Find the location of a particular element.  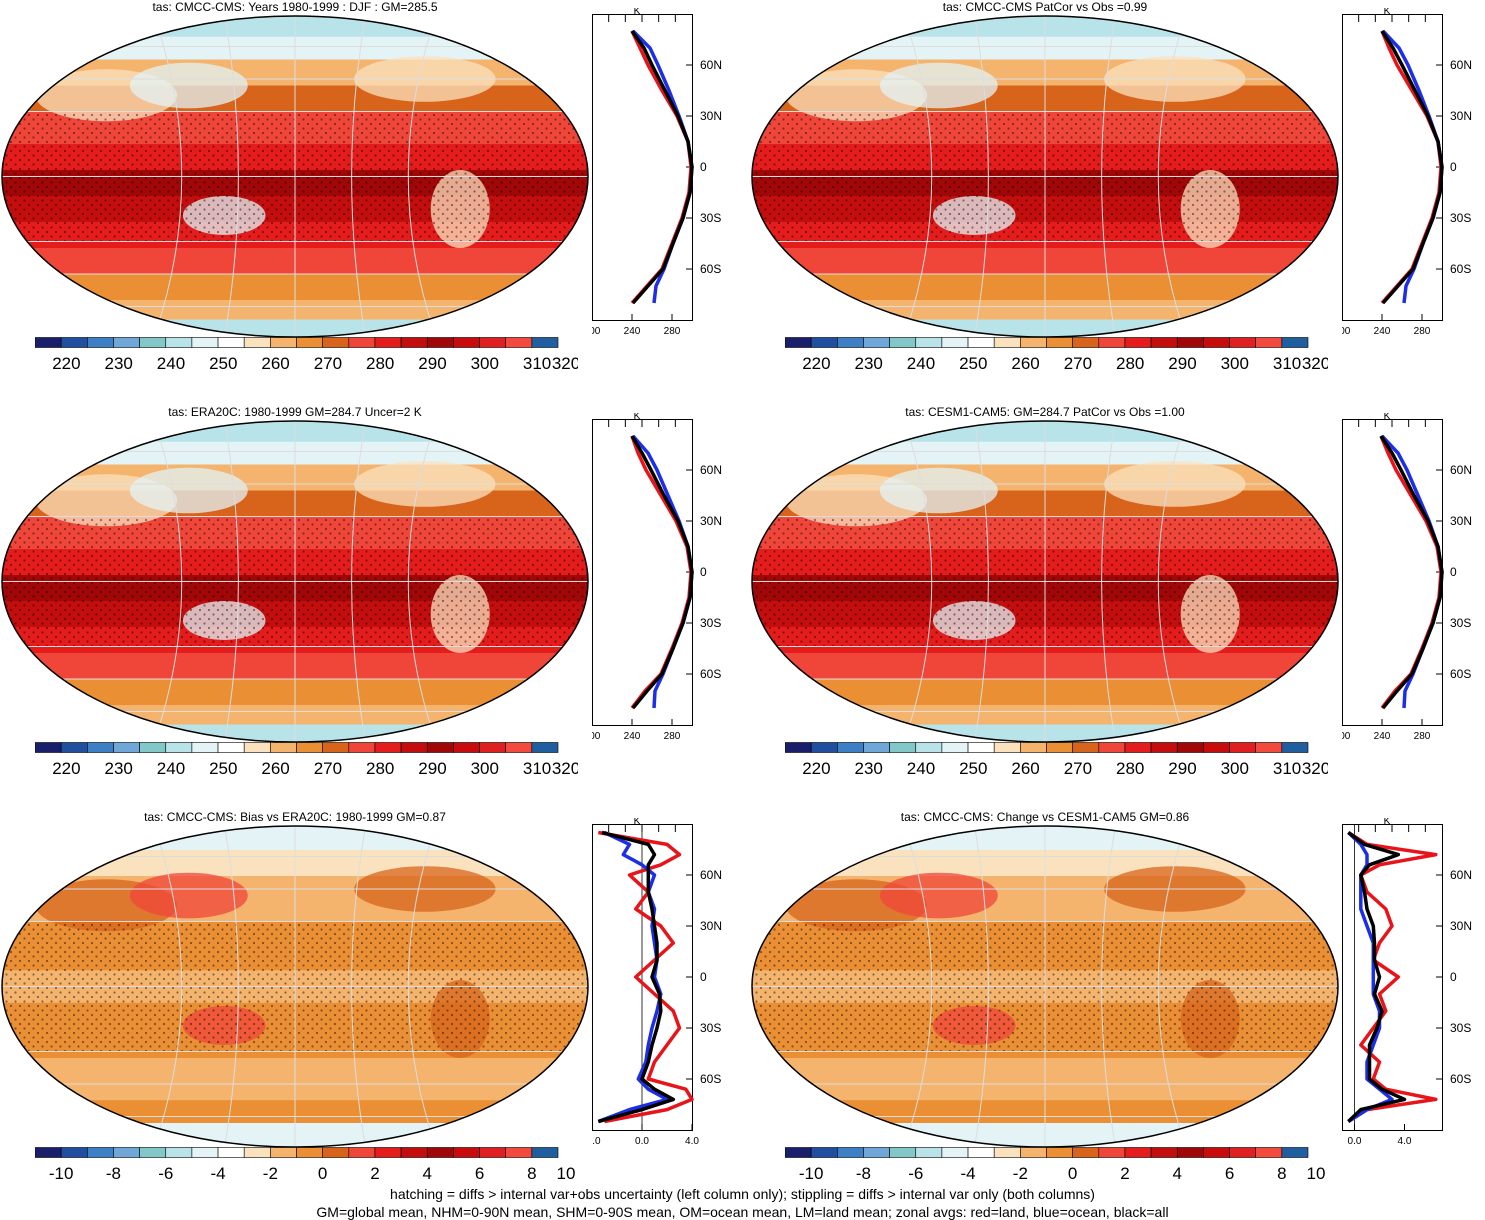

colorbar-label: -10 is located at coordinates (811, 1173).